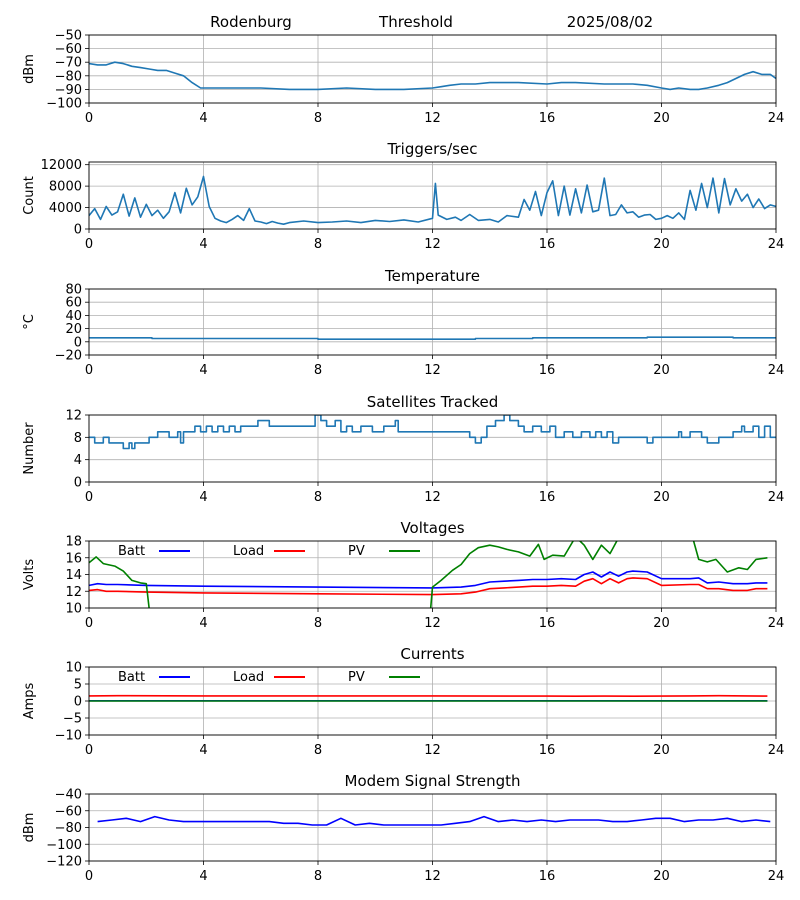 The height and width of the screenshot is (900, 800). I want to click on y-axis-label: Volts, so click(29, 575).